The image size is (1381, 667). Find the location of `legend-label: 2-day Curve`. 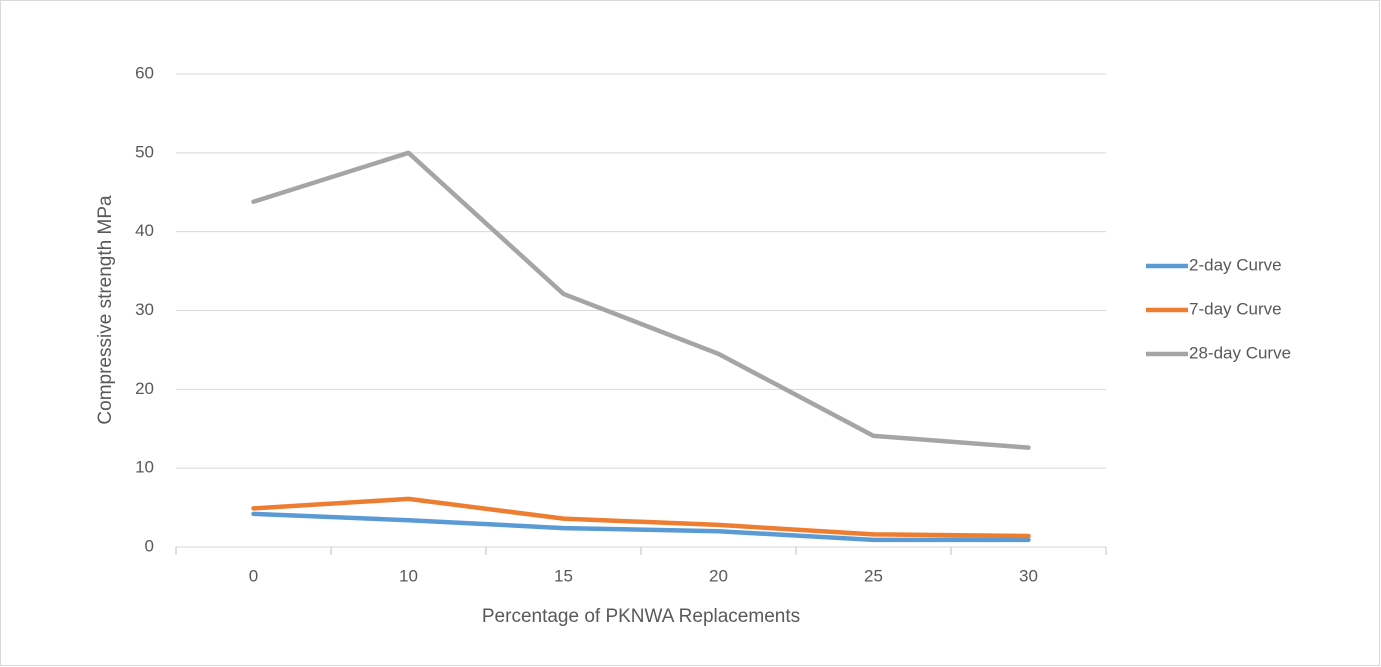

legend-label: 2-day Curve is located at coordinates (1235, 264).